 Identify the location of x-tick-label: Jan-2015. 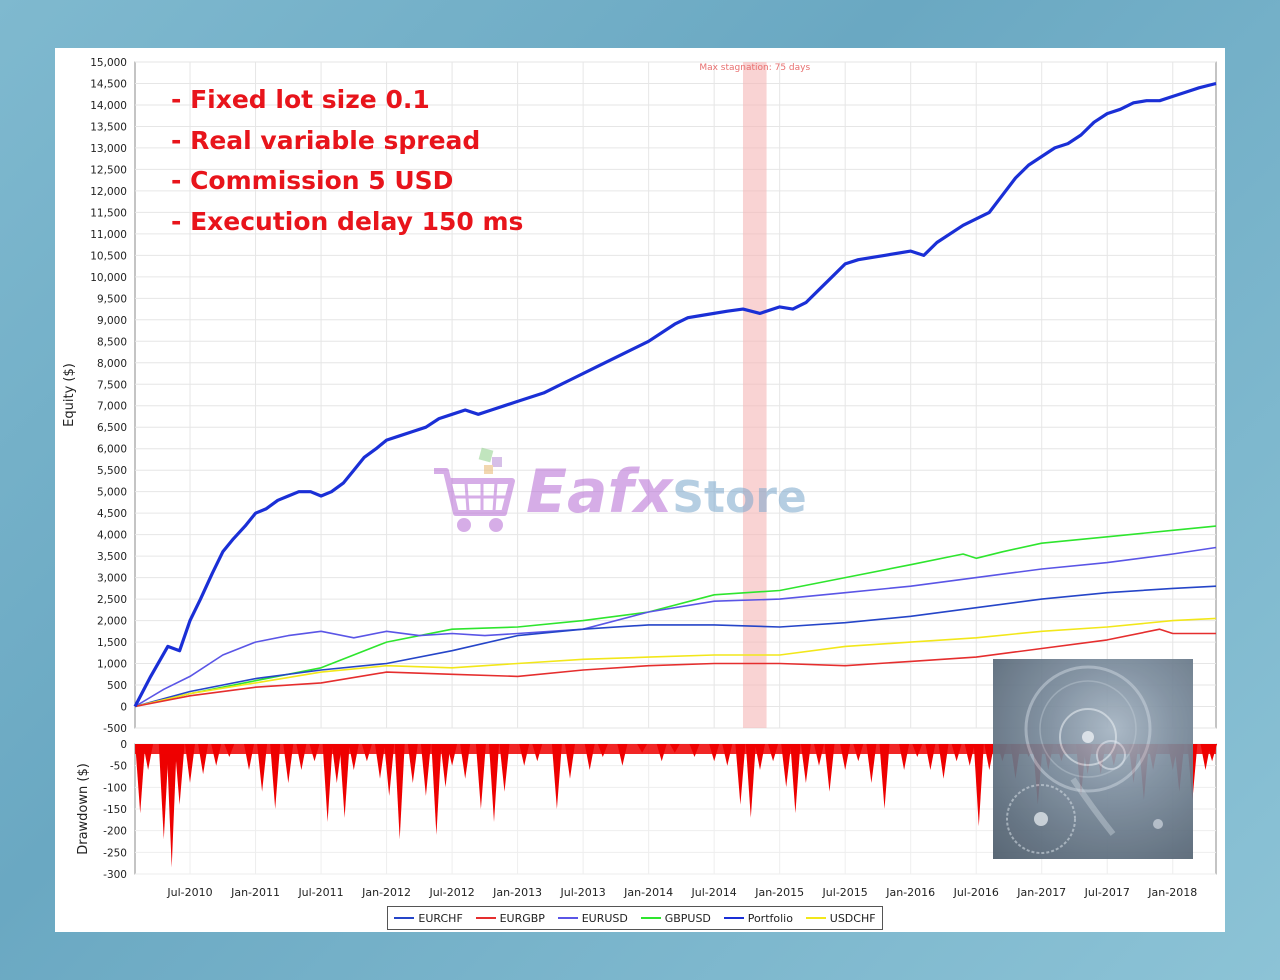
(779, 892).